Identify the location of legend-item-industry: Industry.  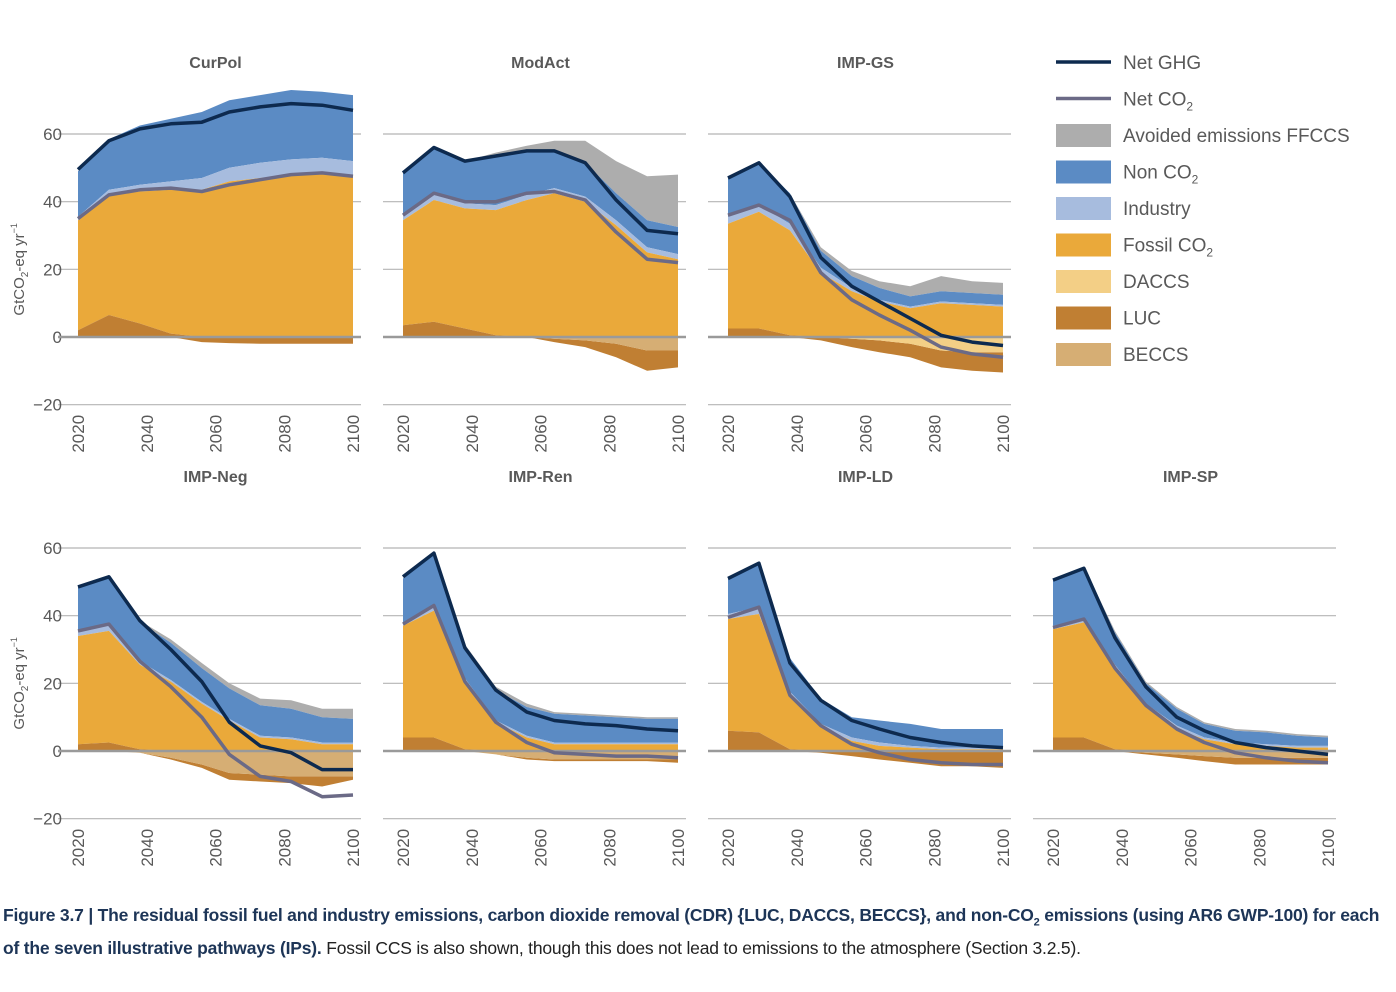
(1123, 208).